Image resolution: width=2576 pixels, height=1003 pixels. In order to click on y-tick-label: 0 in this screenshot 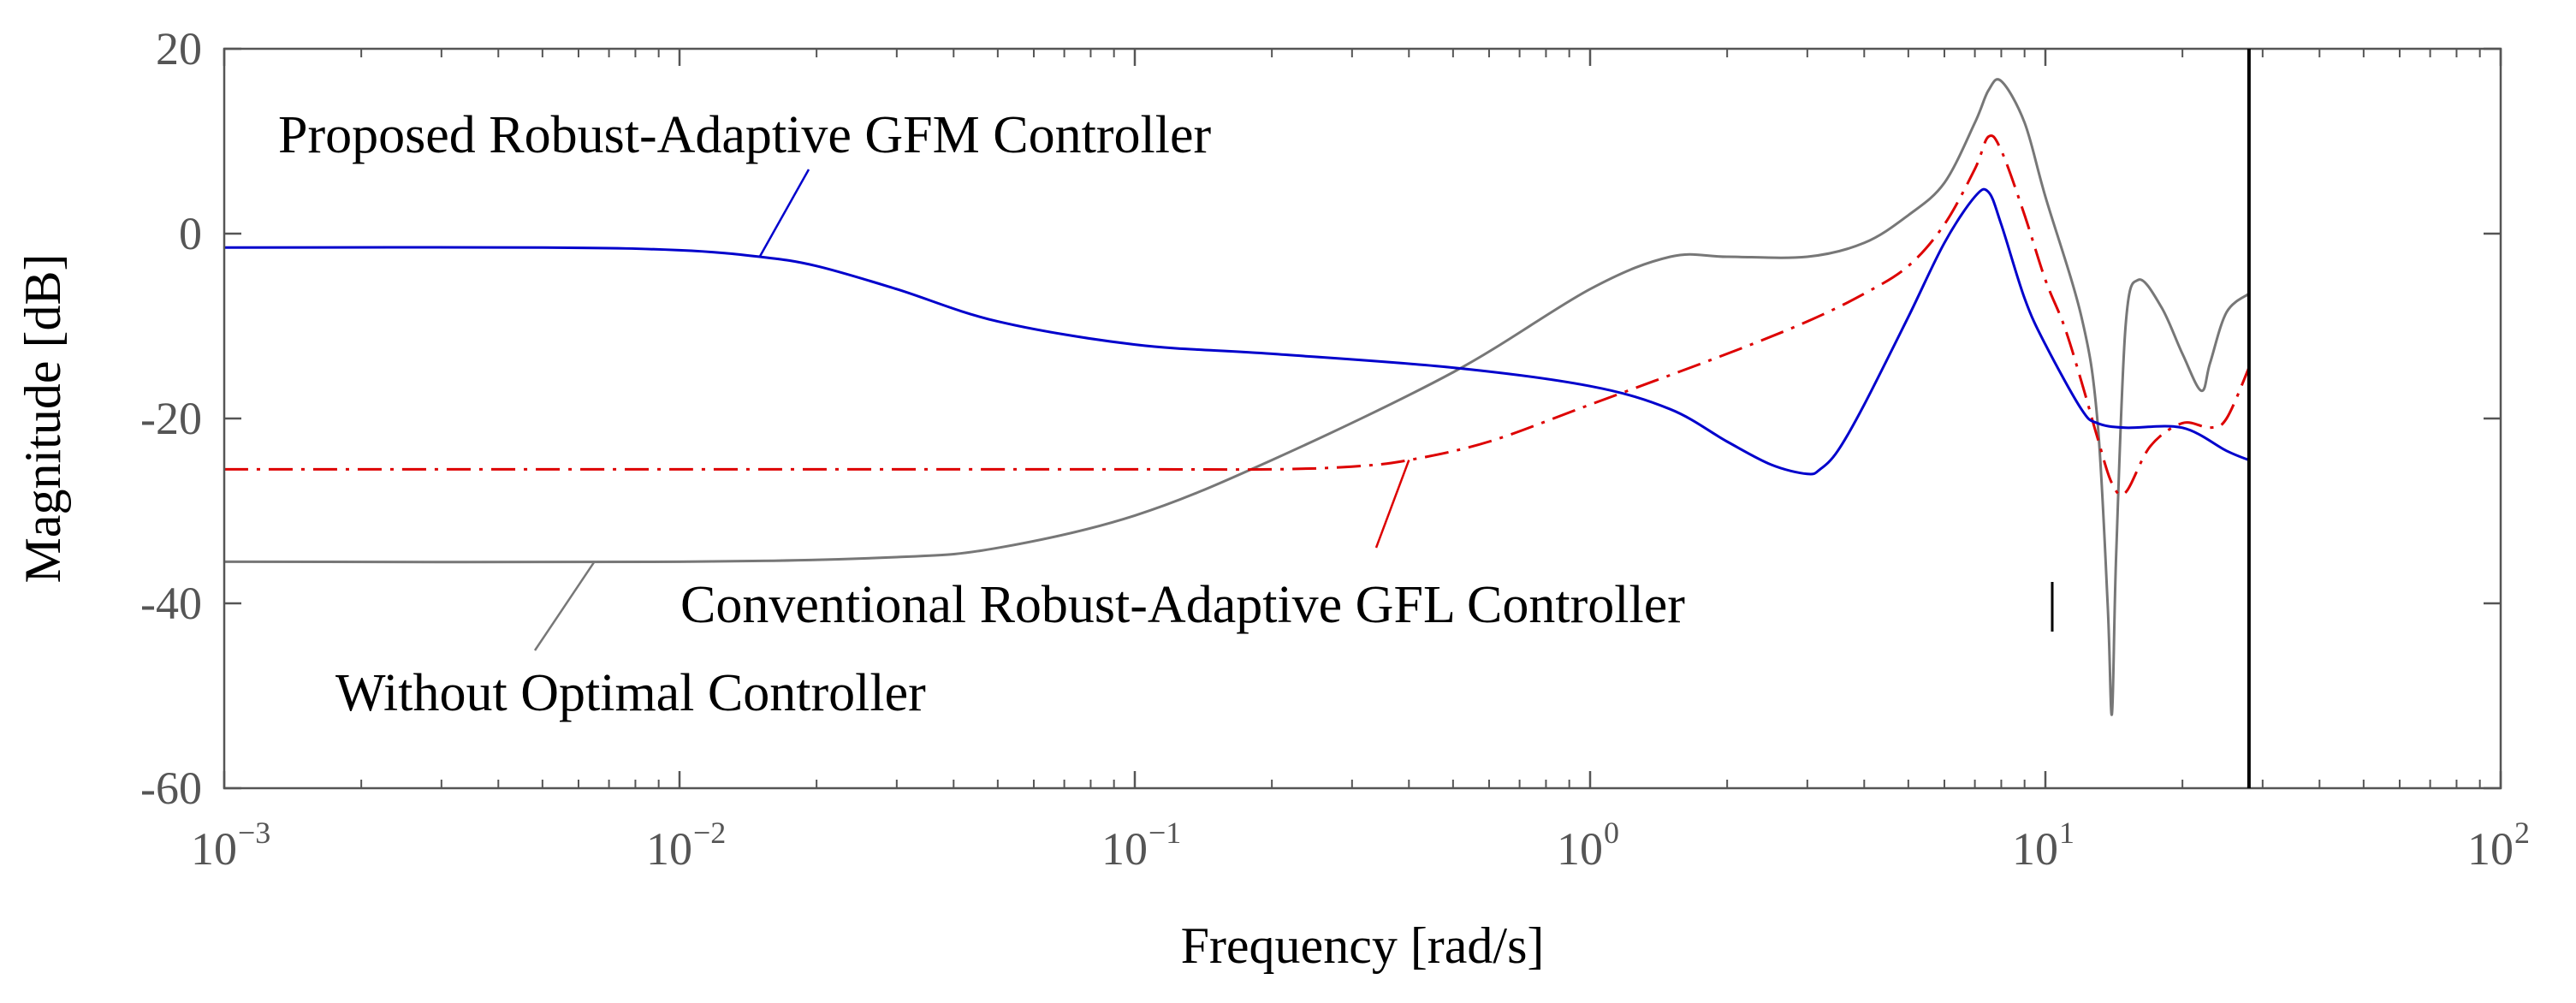, I will do `click(190, 233)`.